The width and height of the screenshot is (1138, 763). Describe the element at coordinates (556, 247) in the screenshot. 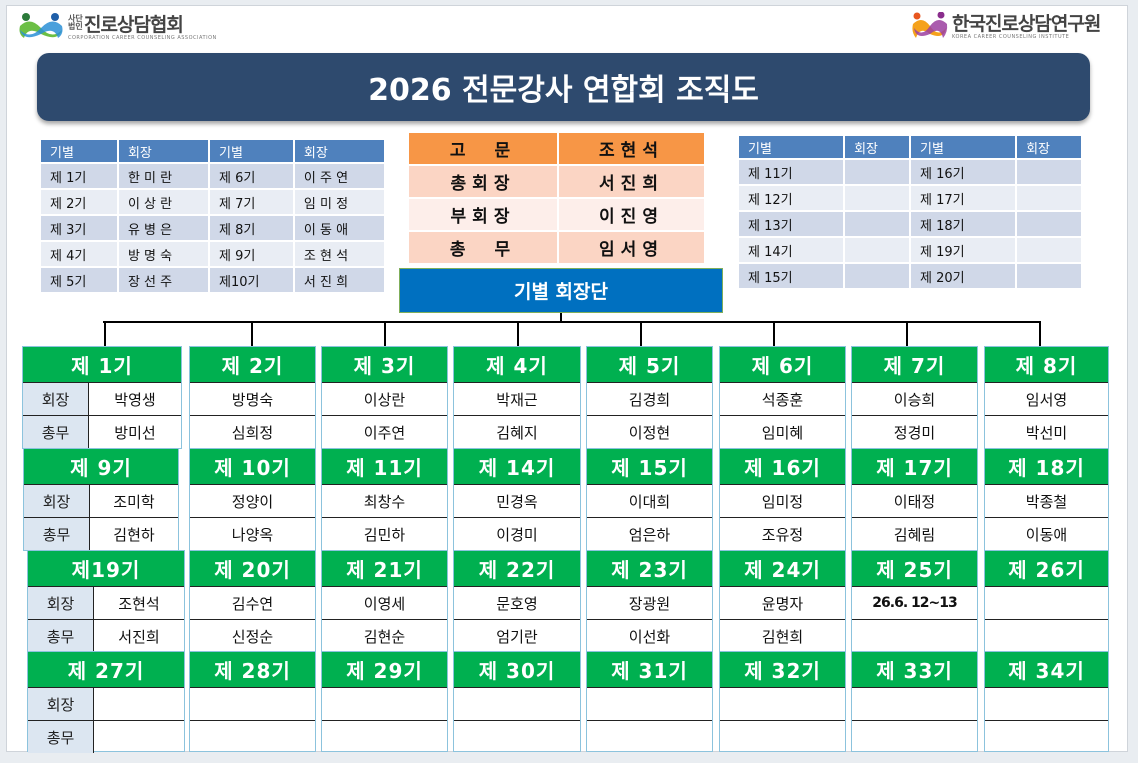

I see `officer-row: 총 무 임서영` at that location.